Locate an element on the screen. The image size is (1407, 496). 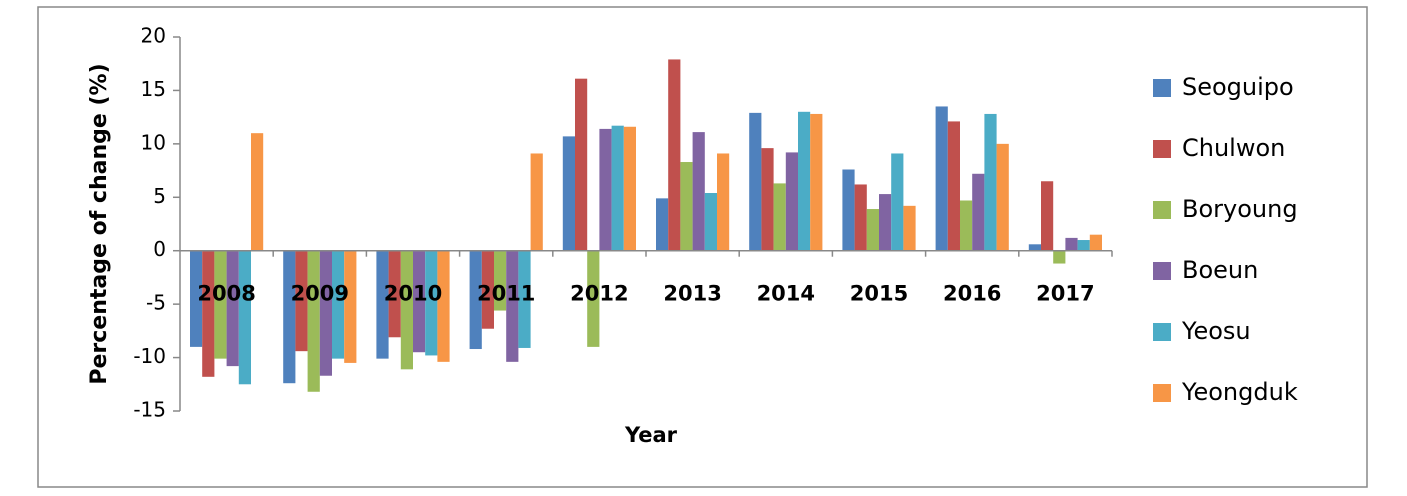
legend-label: Chulwon is located at coordinates (1233, 148).